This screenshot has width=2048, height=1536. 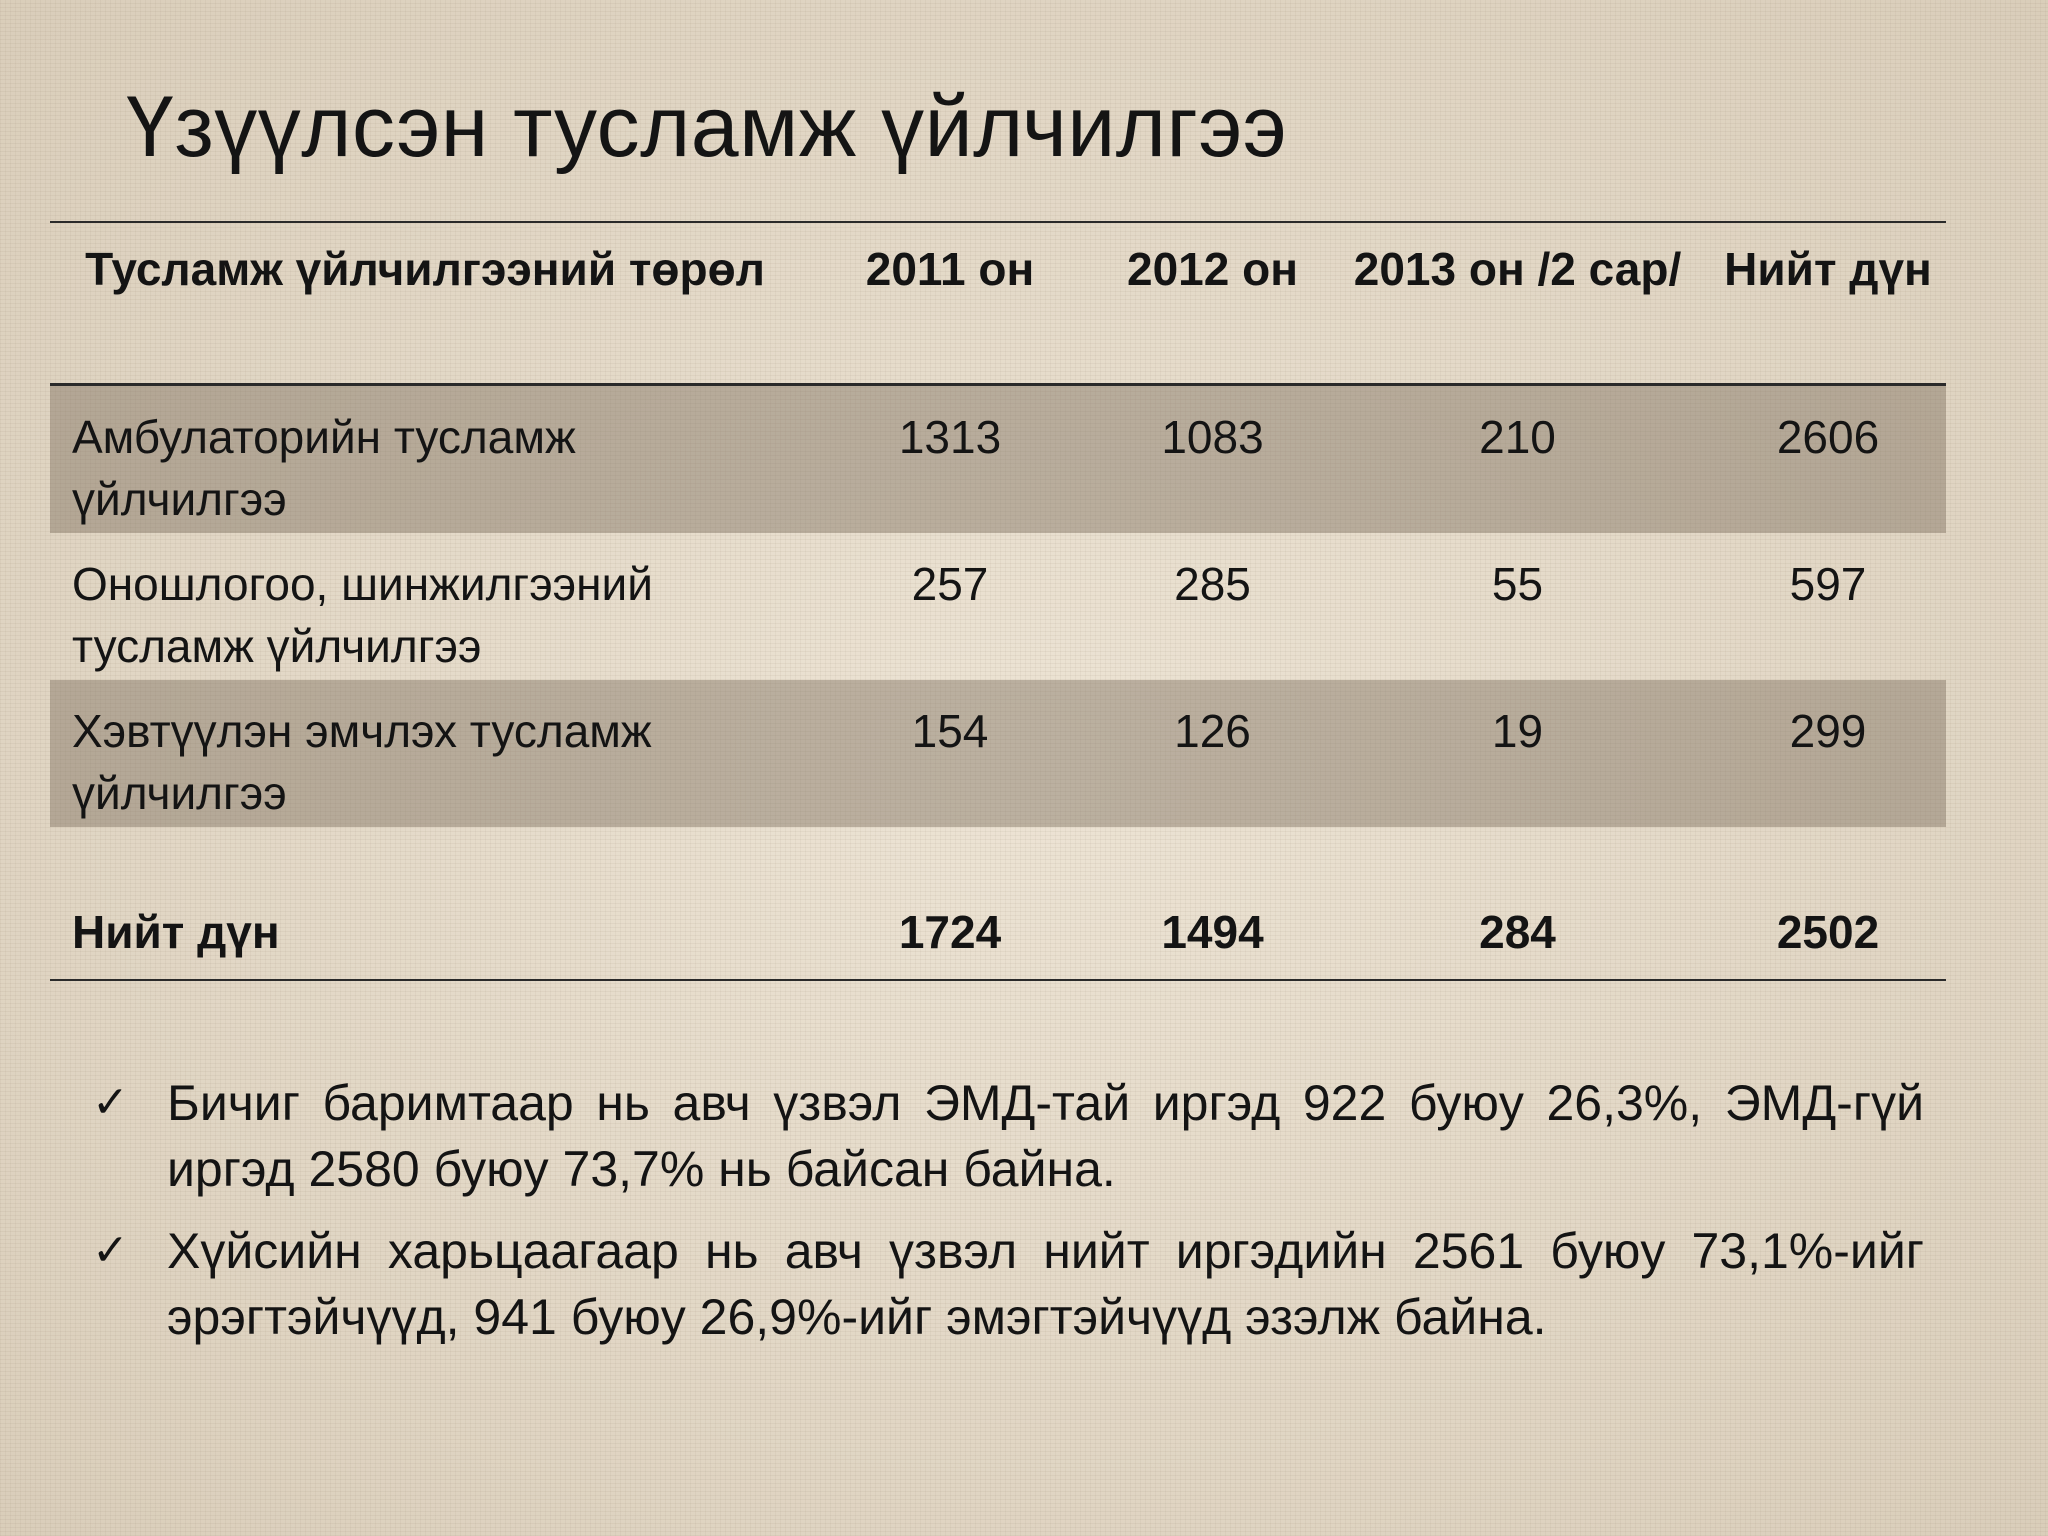 What do you see at coordinates (1517, 731) in the screenshot?
I see `cell-2013: 19` at bounding box center [1517, 731].